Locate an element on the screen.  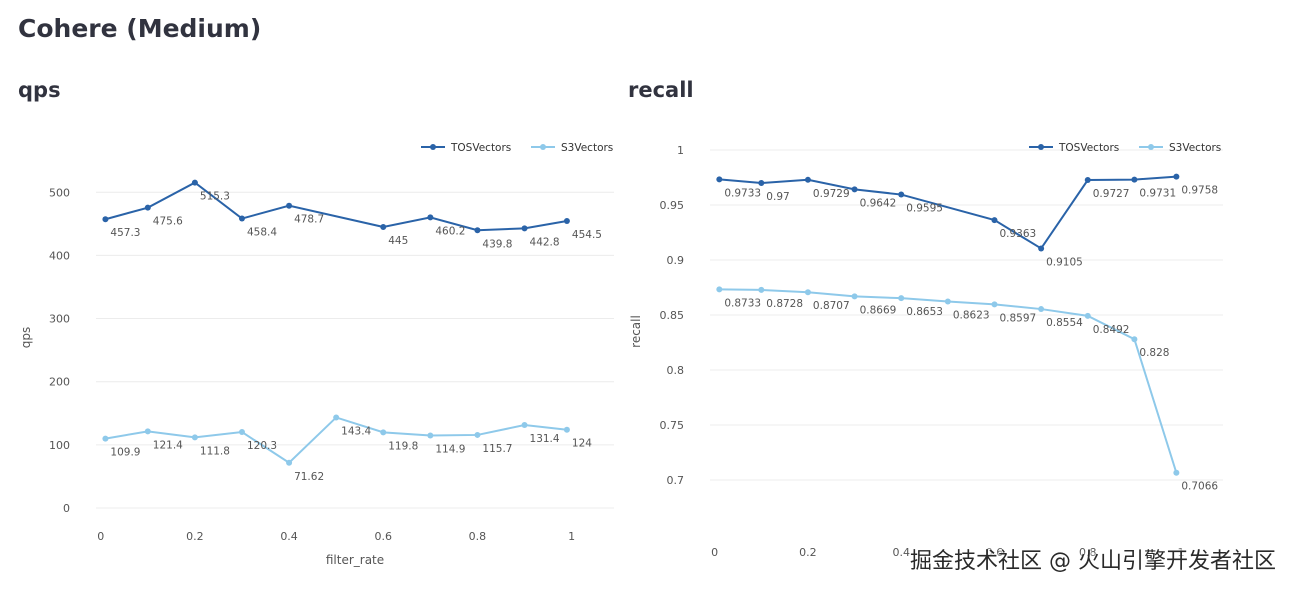
recall-ytick-label: 0.85 is located at coordinates (672, 315).